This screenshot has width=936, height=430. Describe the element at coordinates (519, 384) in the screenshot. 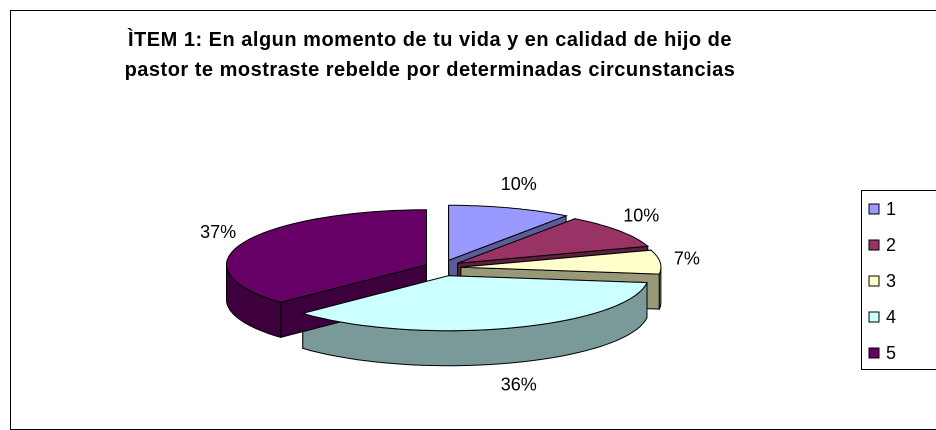

I see `data-label: 36%` at that location.